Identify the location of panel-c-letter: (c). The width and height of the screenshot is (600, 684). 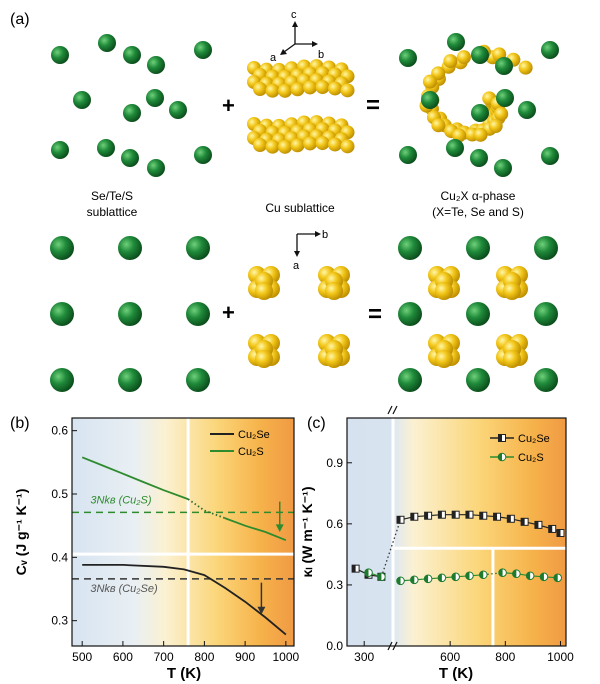
(316, 423).